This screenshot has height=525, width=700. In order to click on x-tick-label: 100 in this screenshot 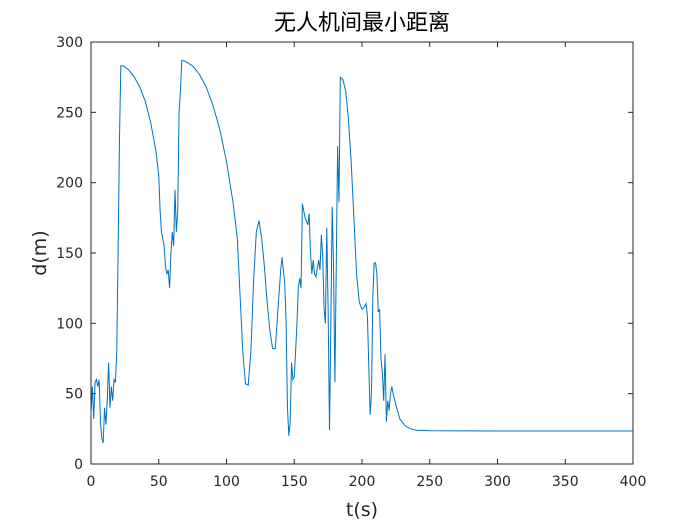, I will do `click(226, 482)`.